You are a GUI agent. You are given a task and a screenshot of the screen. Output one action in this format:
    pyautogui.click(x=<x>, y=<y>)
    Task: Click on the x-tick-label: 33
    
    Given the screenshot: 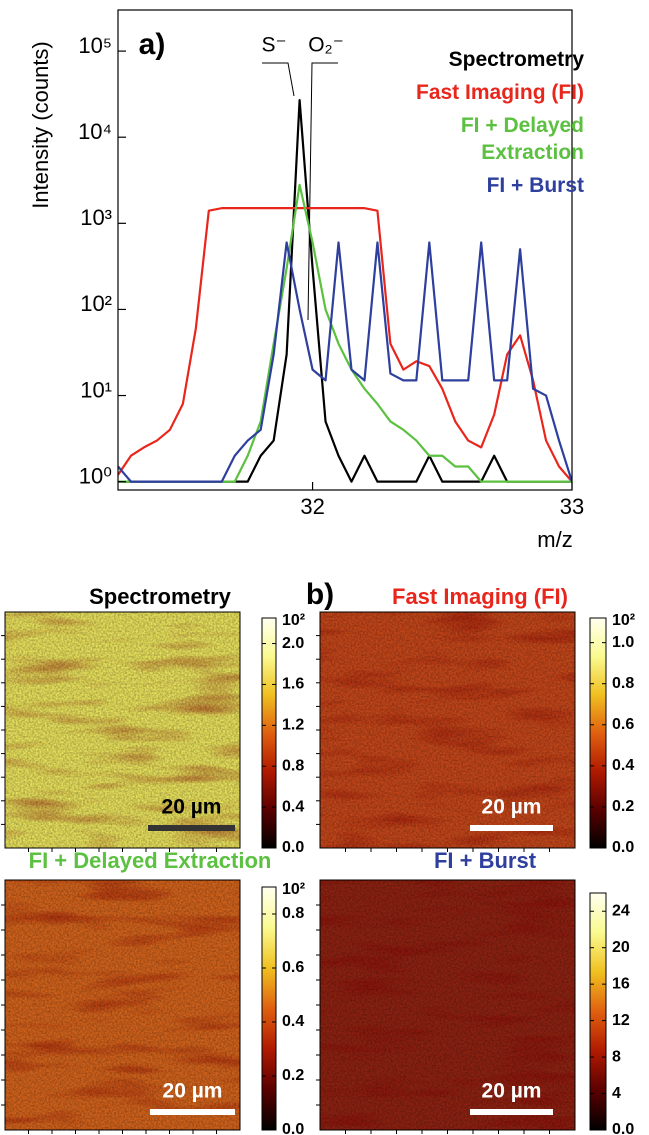 What is the action you would take?
    pyautogui.click(x=572, y=506)
    